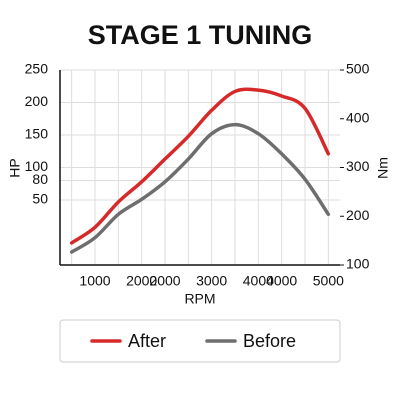 The width and height of the screenshot is (400, 400). What do you see at coordinates (37, 101) in the screenshot?
I see `y-tick-label: 200` at bounding box center [37, 101].